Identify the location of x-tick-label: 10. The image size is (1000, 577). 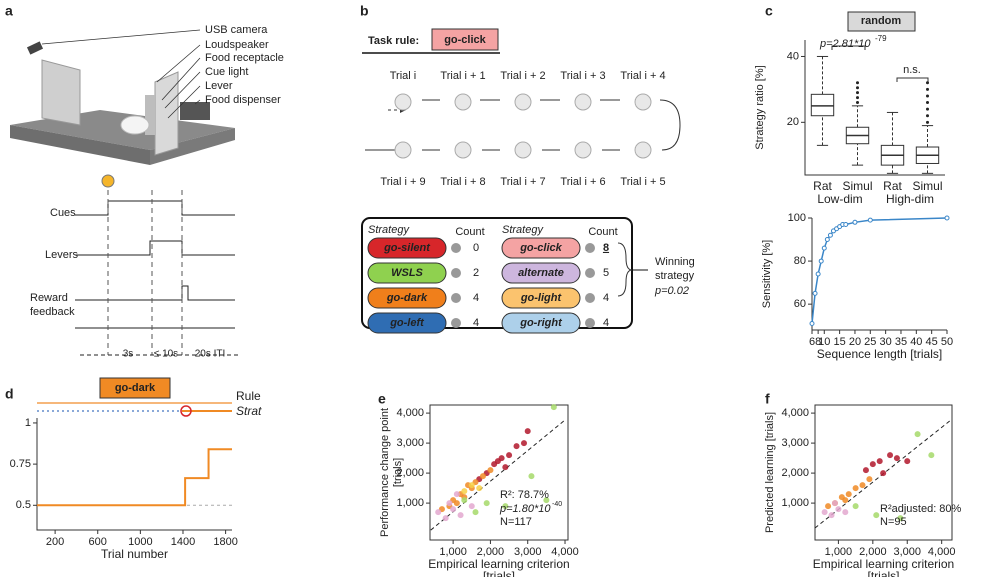
(824, 342).